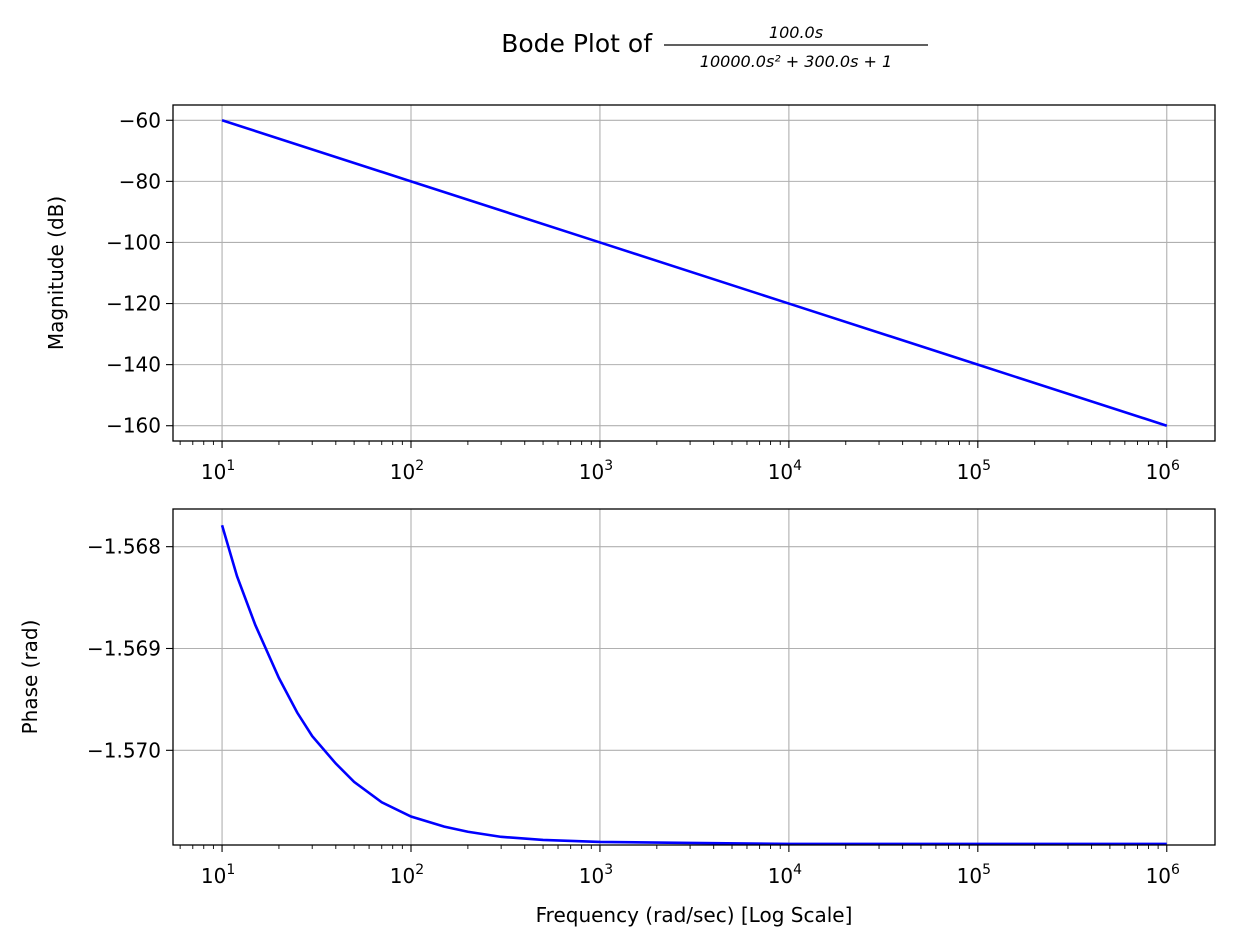 The image size is (1234, 948). What do you see at coordinates (796, 61) in the screenshot?
I see `title-denominator: 10000.0s² + 300.0s + 1` at bounding box center [796, 61].